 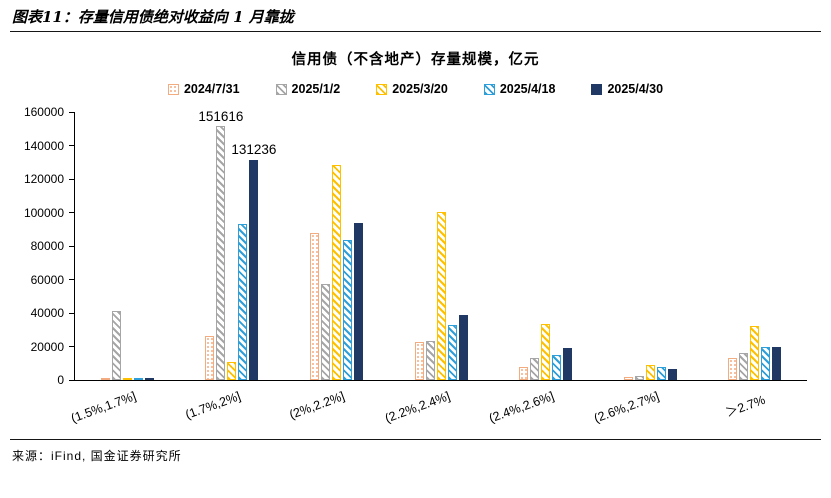 What do you see at coordinates (522, 407) in the screenshot?
I see `x-tick-label: (2.4%,2.6%]` at bounding box center [522, 407].